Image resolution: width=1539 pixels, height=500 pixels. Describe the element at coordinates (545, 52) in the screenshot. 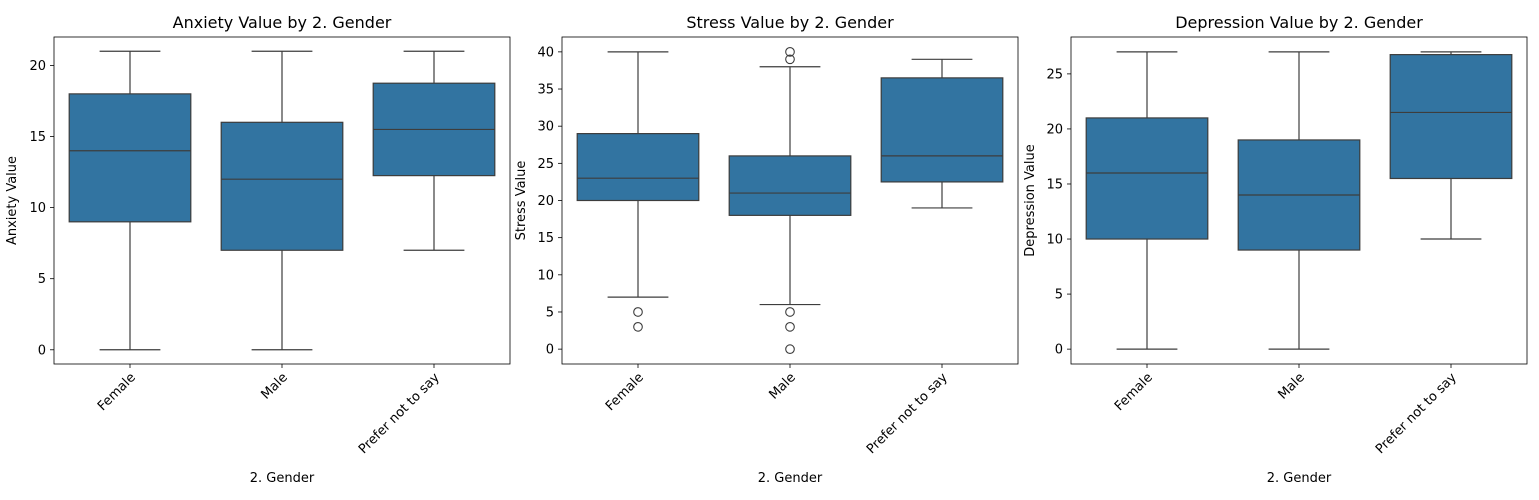

I see `y-tick-label: 40` at that location.